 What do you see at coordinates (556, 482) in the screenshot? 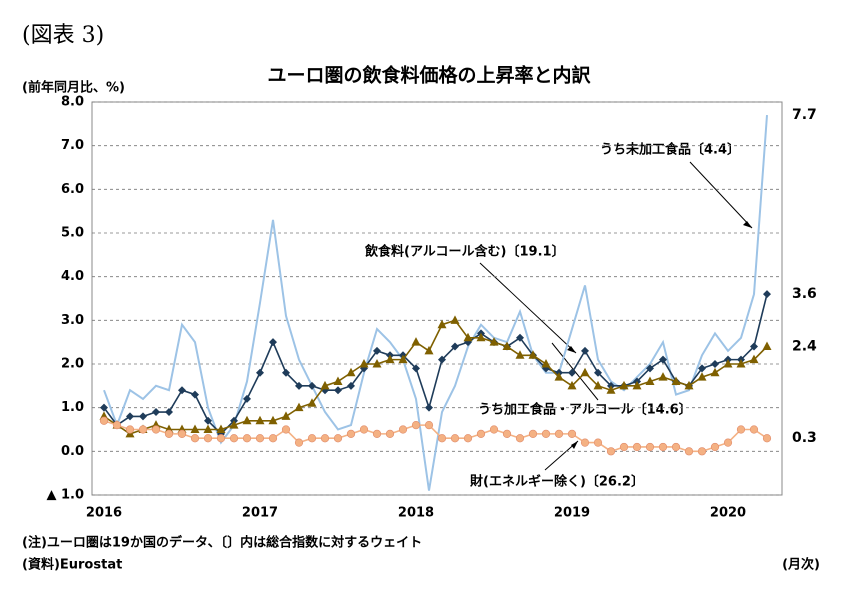
I see `series-label: 財(エネルギー除く)〔26.2〕` at bounding box center [556, 482].